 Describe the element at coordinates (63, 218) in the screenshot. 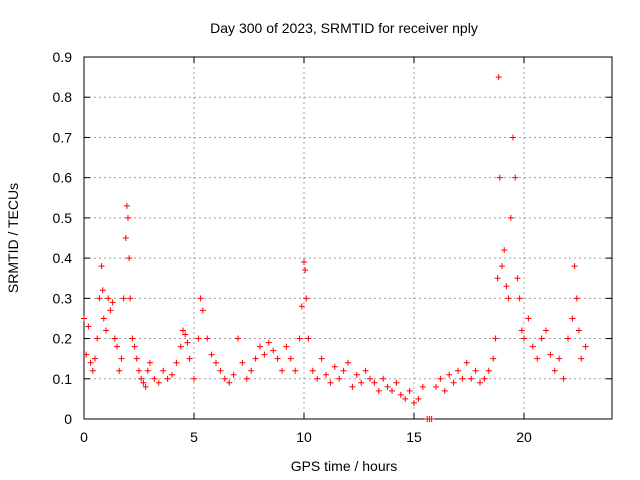

I see `y-tick-label: 0.5` at that location.